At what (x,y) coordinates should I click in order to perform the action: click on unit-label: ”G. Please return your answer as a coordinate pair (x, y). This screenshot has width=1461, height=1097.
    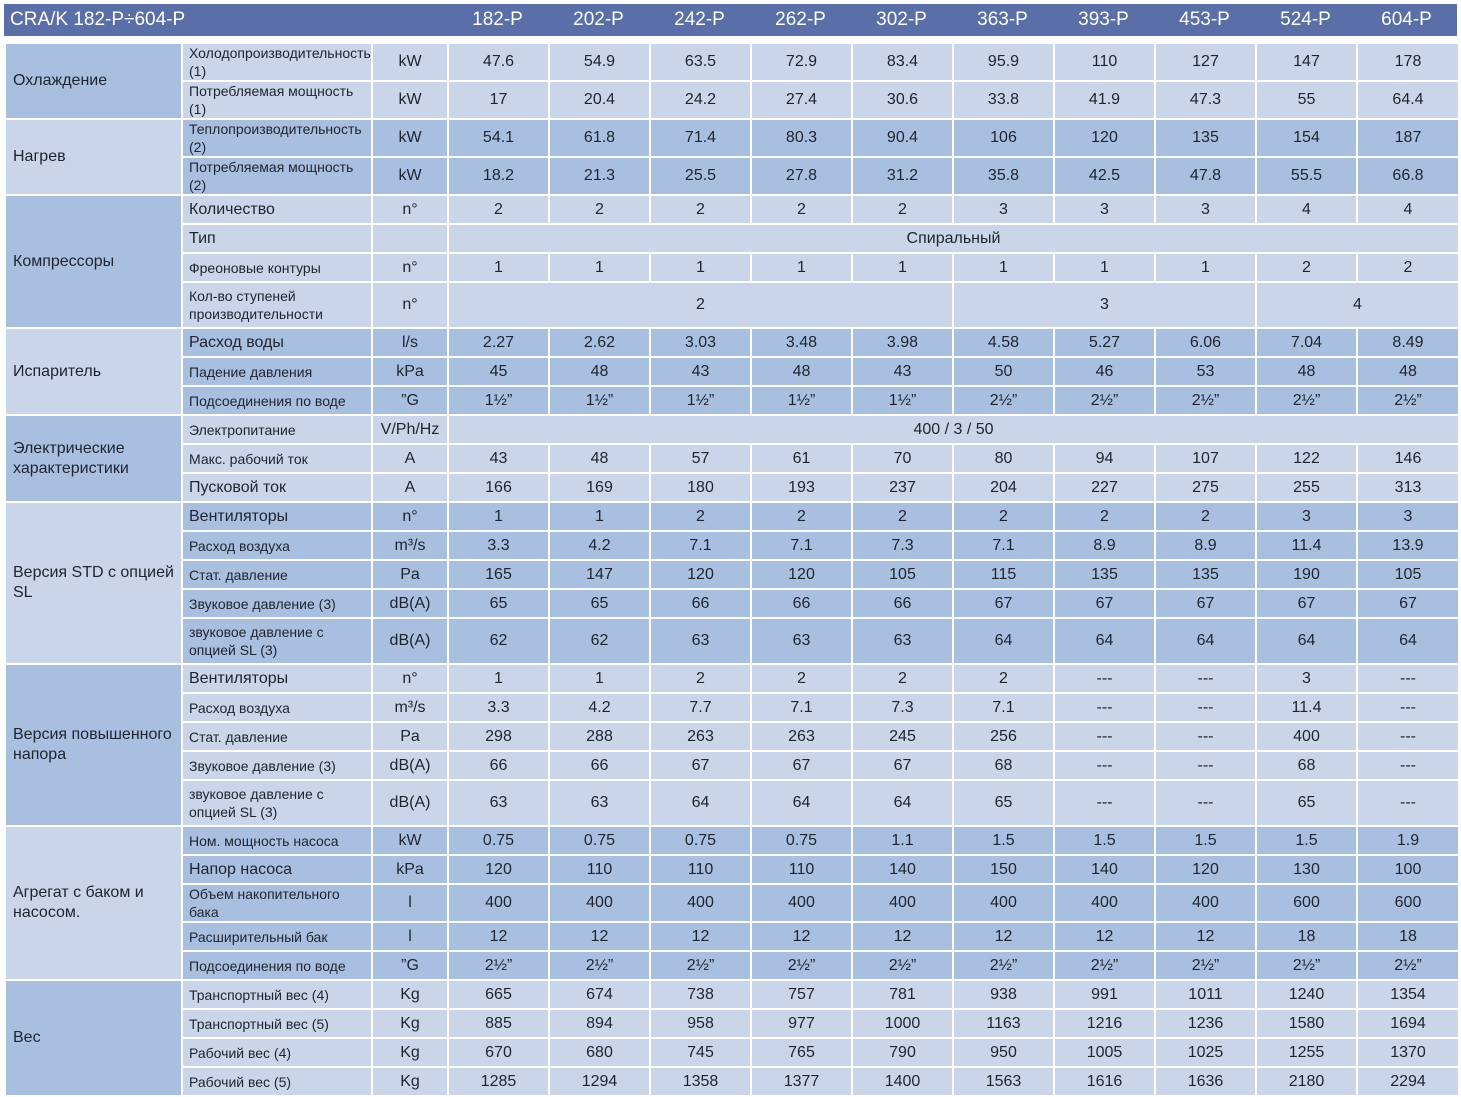
    Looking at the image, I should click on (410, 400).